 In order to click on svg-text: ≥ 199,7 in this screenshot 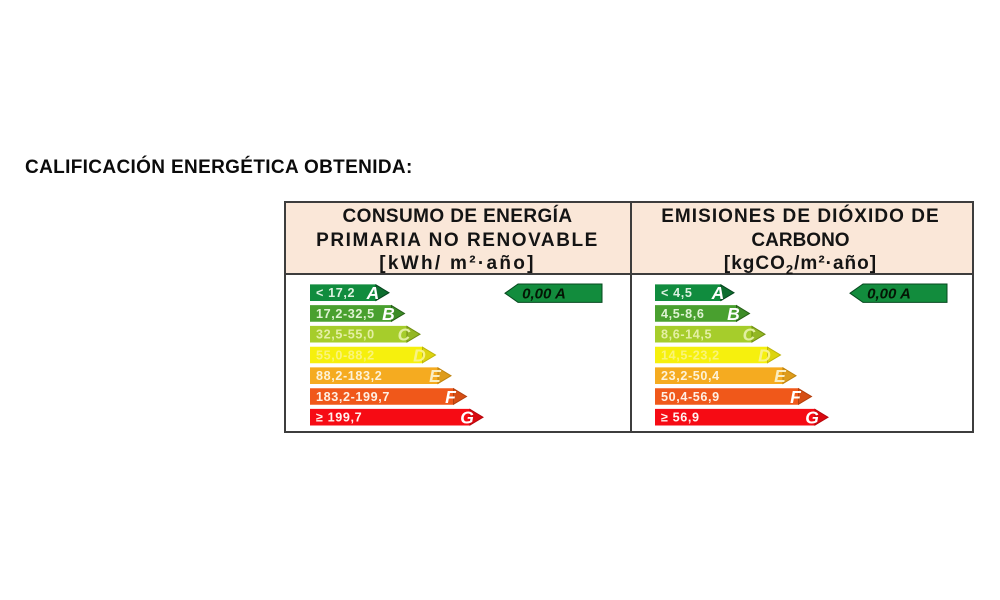, I will do `click(339, 418)`.